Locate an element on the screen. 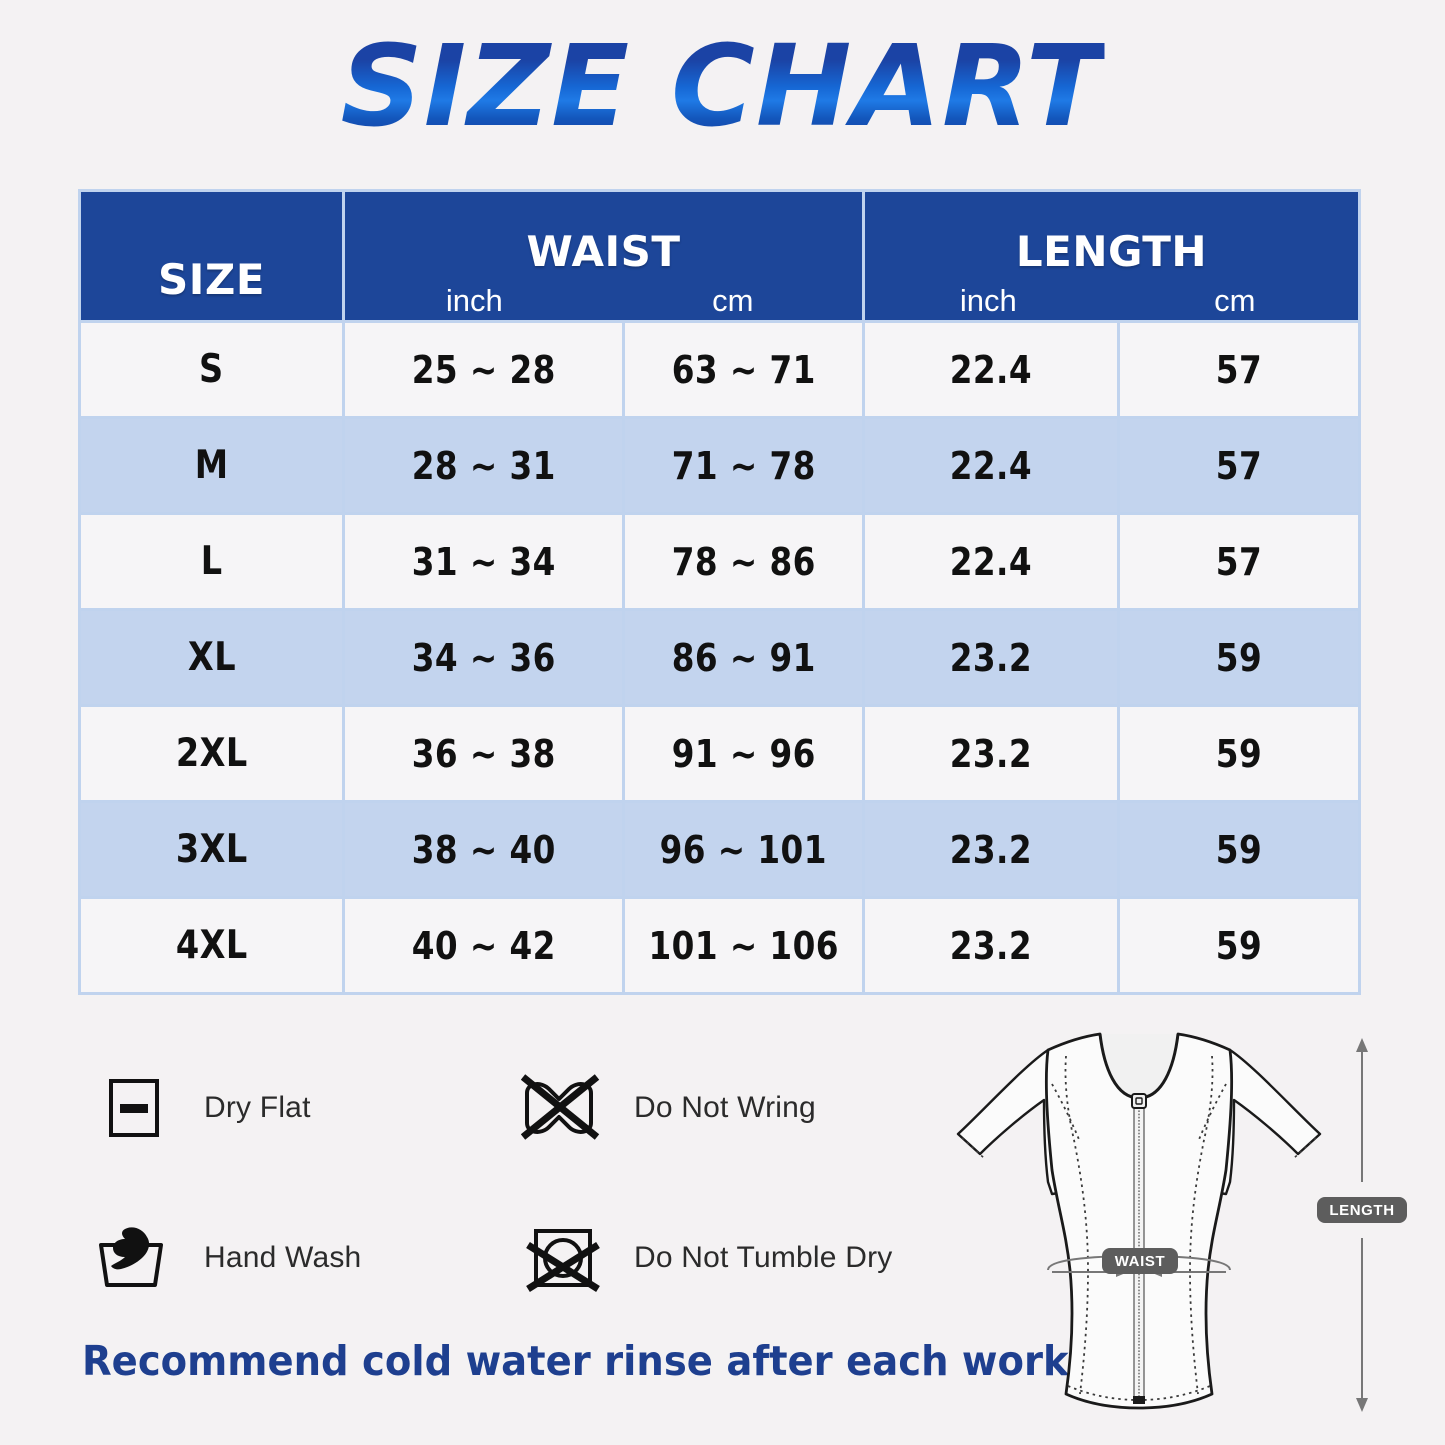  length-measure-label: LENGTH is located at coordinates (1362, 1210).